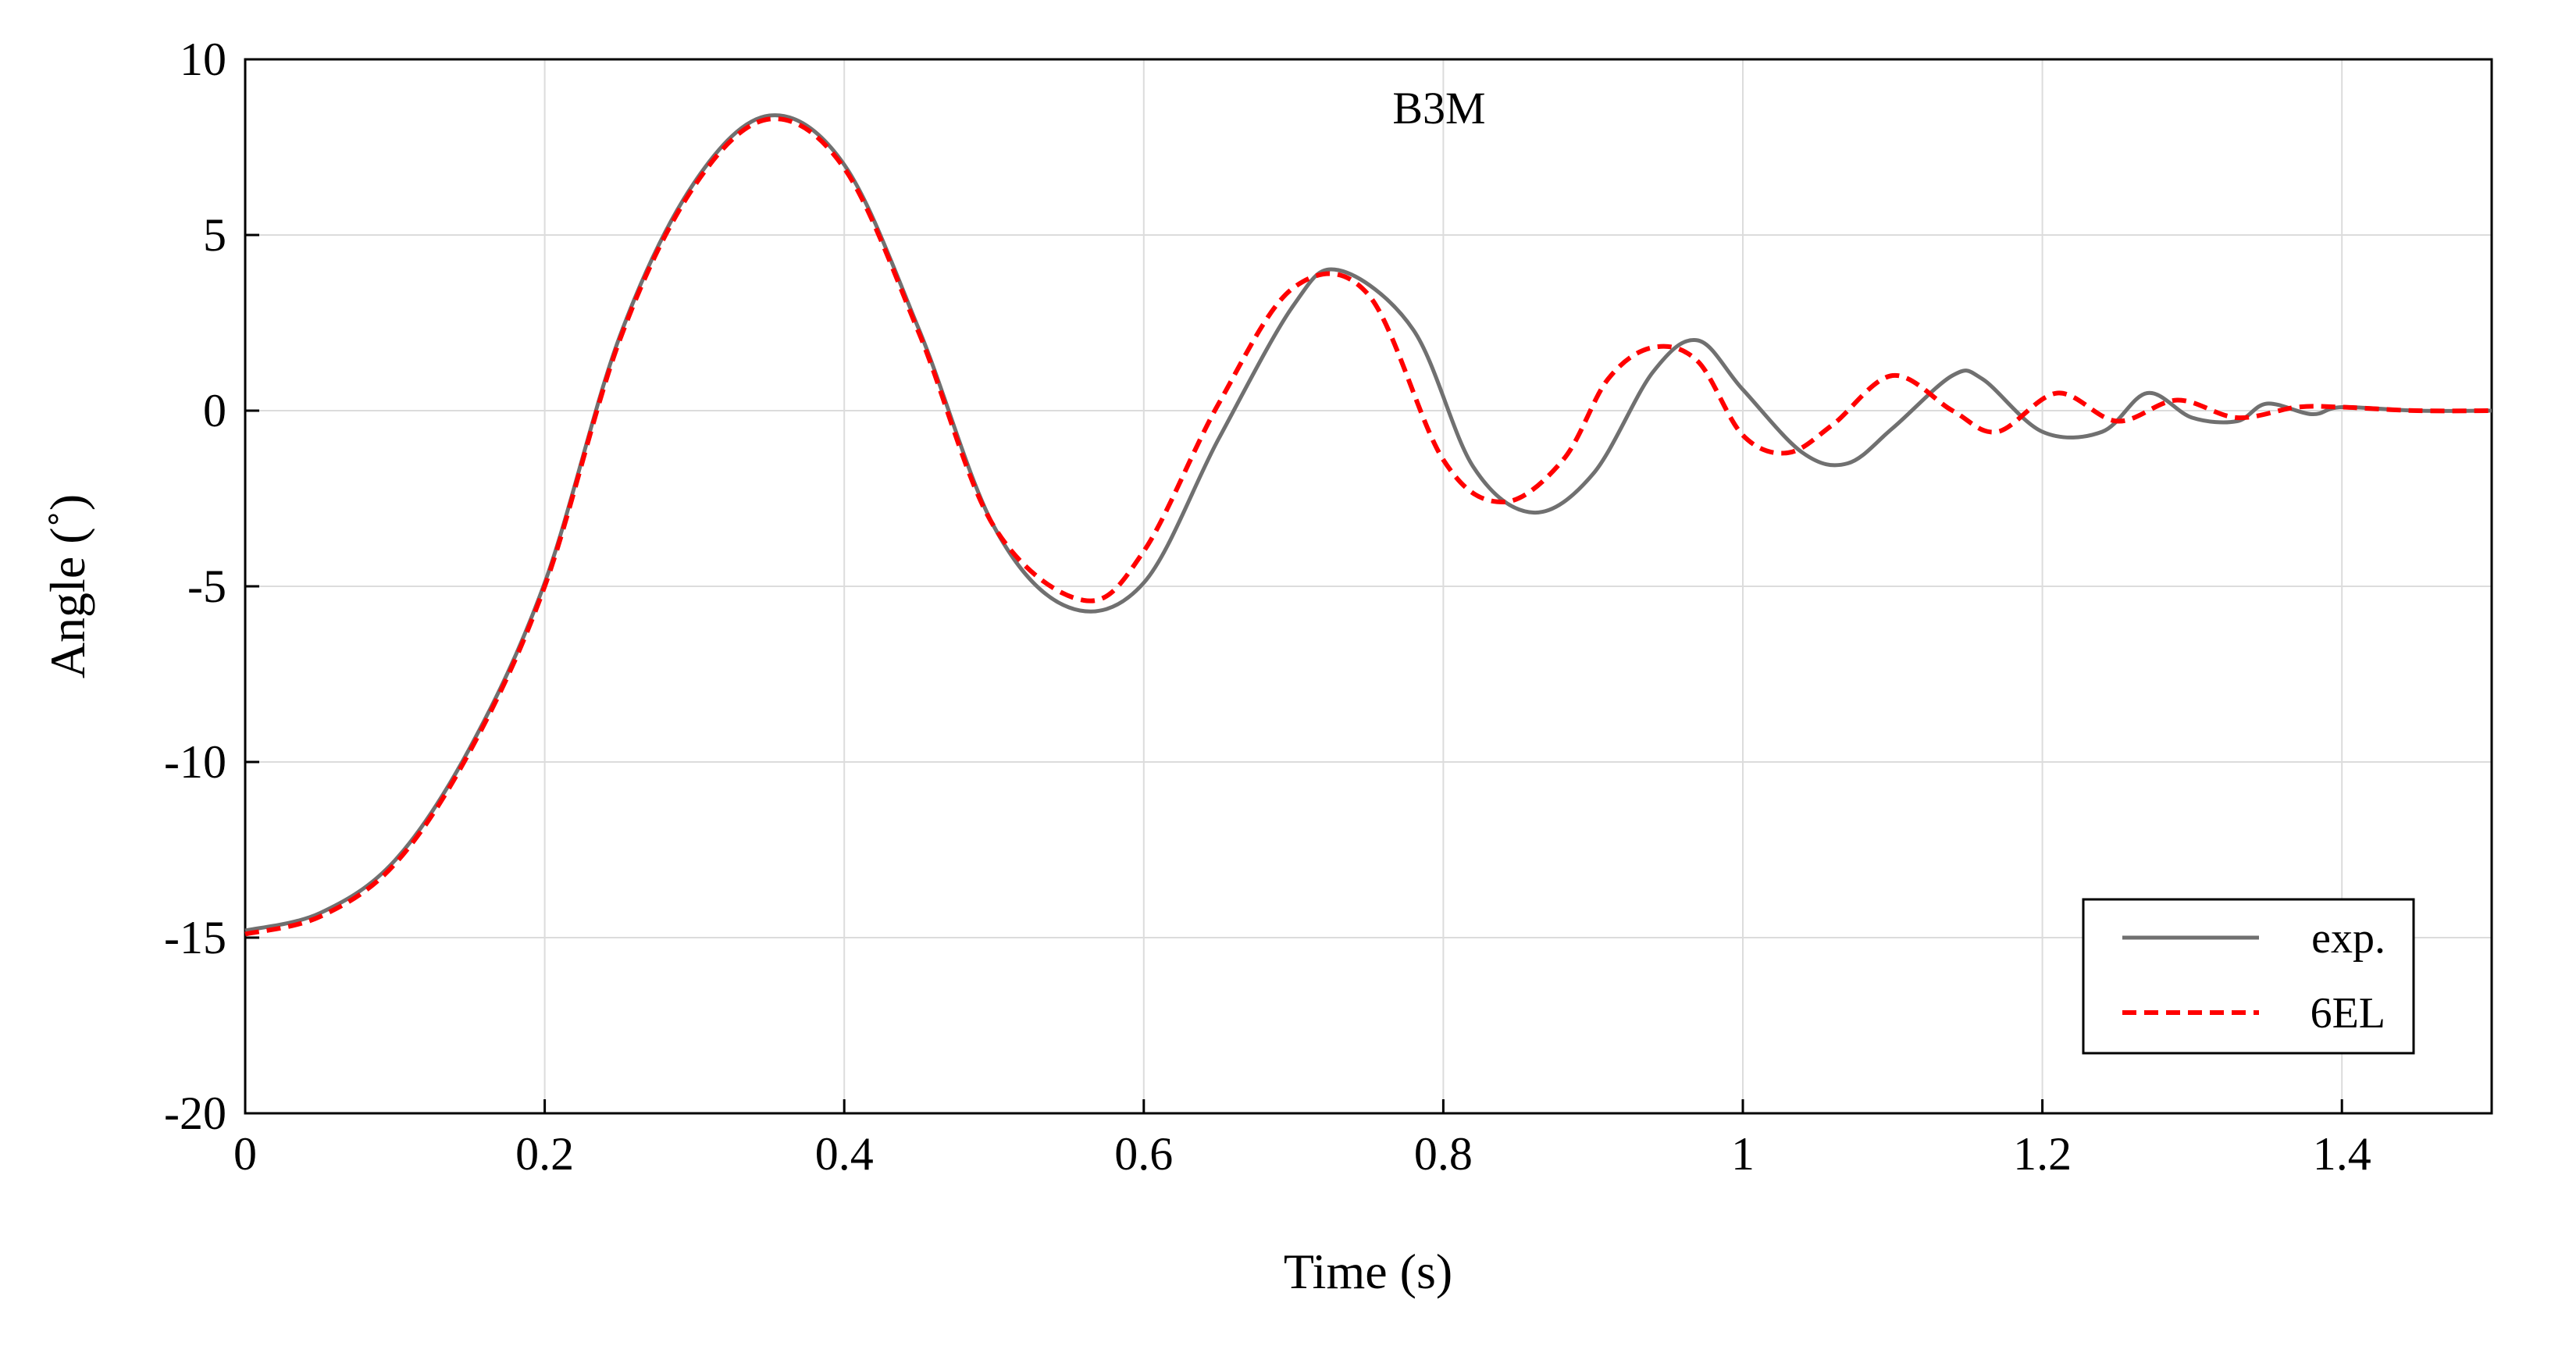  Describe the element at coordinates (2043, 1154) in the screenshot. I see `x-tick-label: 1.2` at that location.